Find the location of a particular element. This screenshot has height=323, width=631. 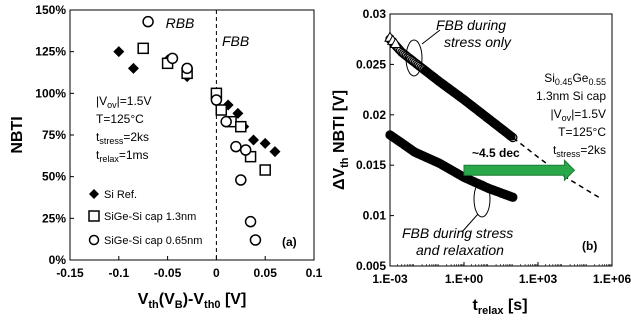

legend-label-si-ref: Si Ref. is located at coordinates (120, 195).